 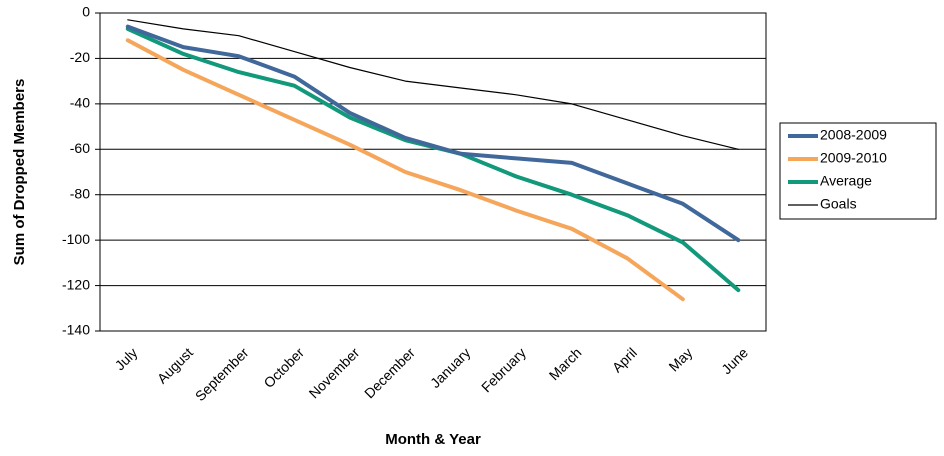 What do you see at coordinates (222, 374) in the screenshot?
I see `x-tick-label: September` at bounding box center [222, 374].